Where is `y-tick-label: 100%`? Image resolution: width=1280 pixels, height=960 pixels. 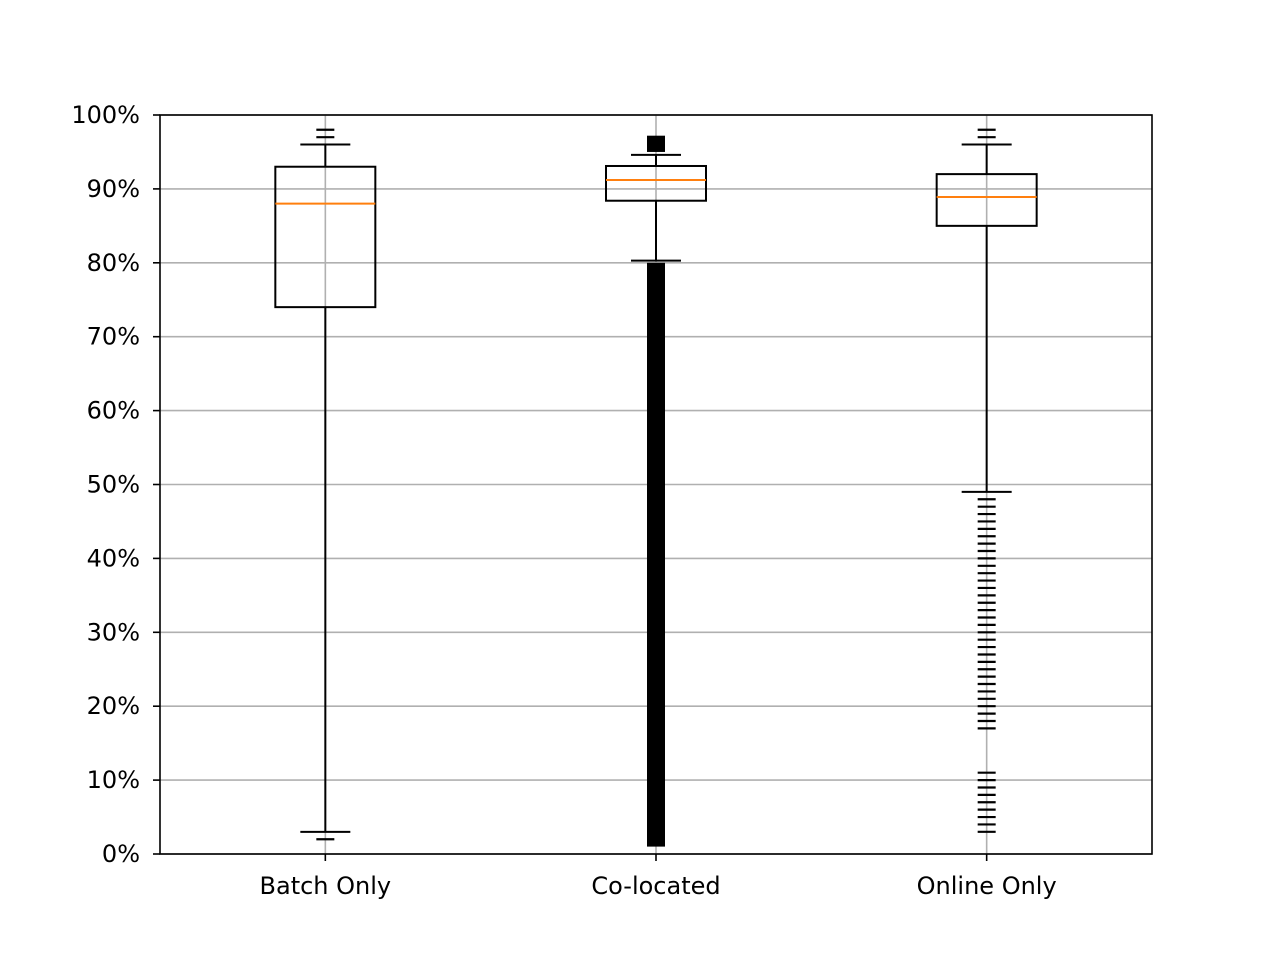
y-tick-label: 100% is located at coordinates (105, 115).